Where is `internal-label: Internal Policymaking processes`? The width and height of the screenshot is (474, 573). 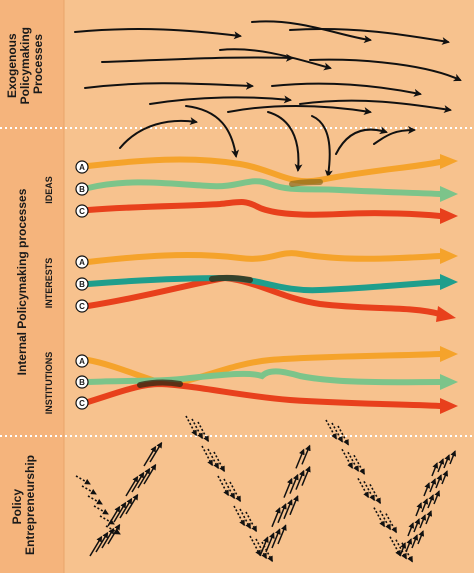
internal-label: Internal Policymaking processes is located at coordinates (22, 281).